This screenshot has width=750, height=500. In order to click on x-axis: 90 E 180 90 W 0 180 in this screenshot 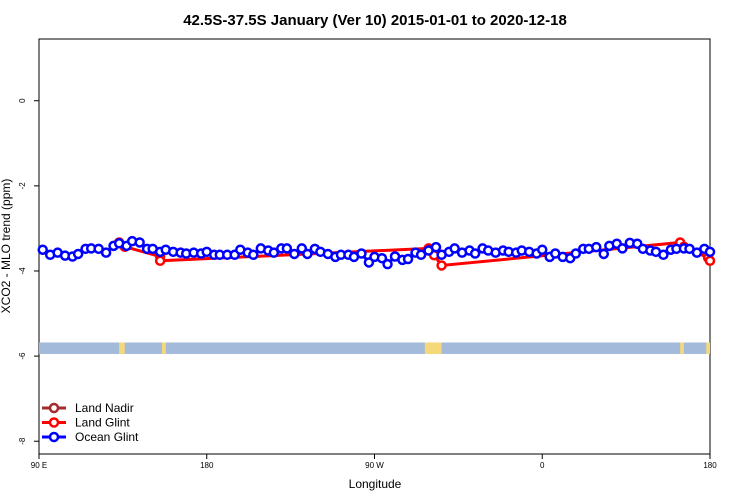, I will do `click(374, 462)`.